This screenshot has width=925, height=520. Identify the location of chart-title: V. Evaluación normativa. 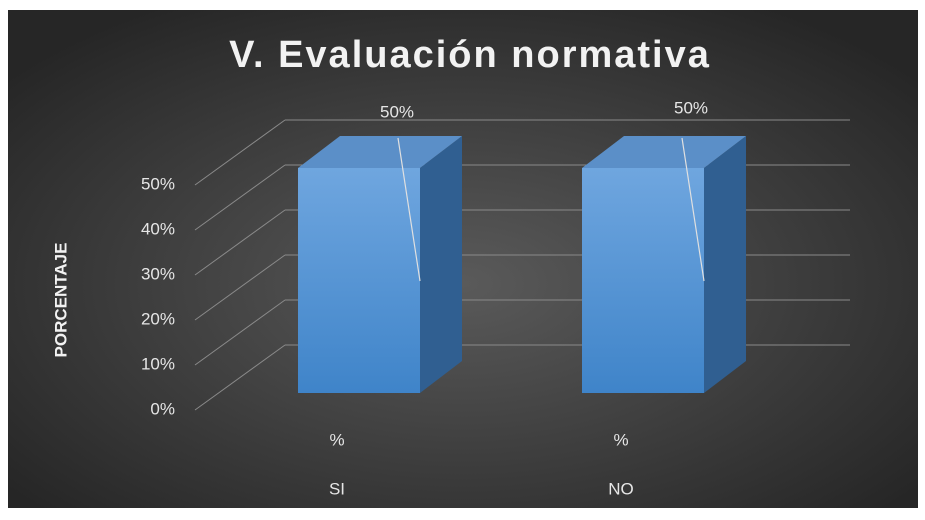
(470, 55).